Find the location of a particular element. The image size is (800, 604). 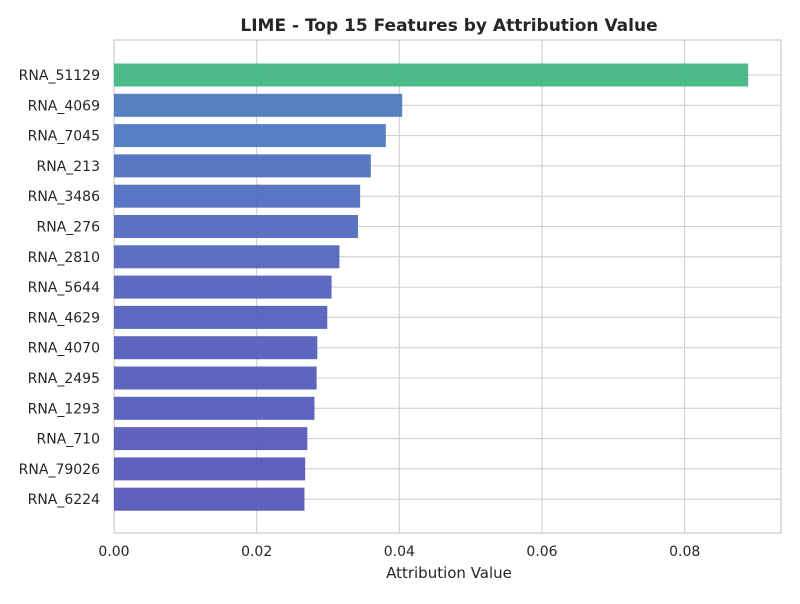

y-tick-label: RNA_5644 is located at coordinates (64, 288).